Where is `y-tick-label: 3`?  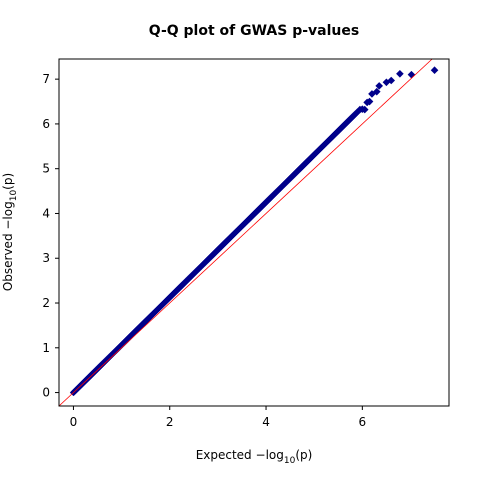 y-tick-label: 3 is located at coordinates (46, 258).